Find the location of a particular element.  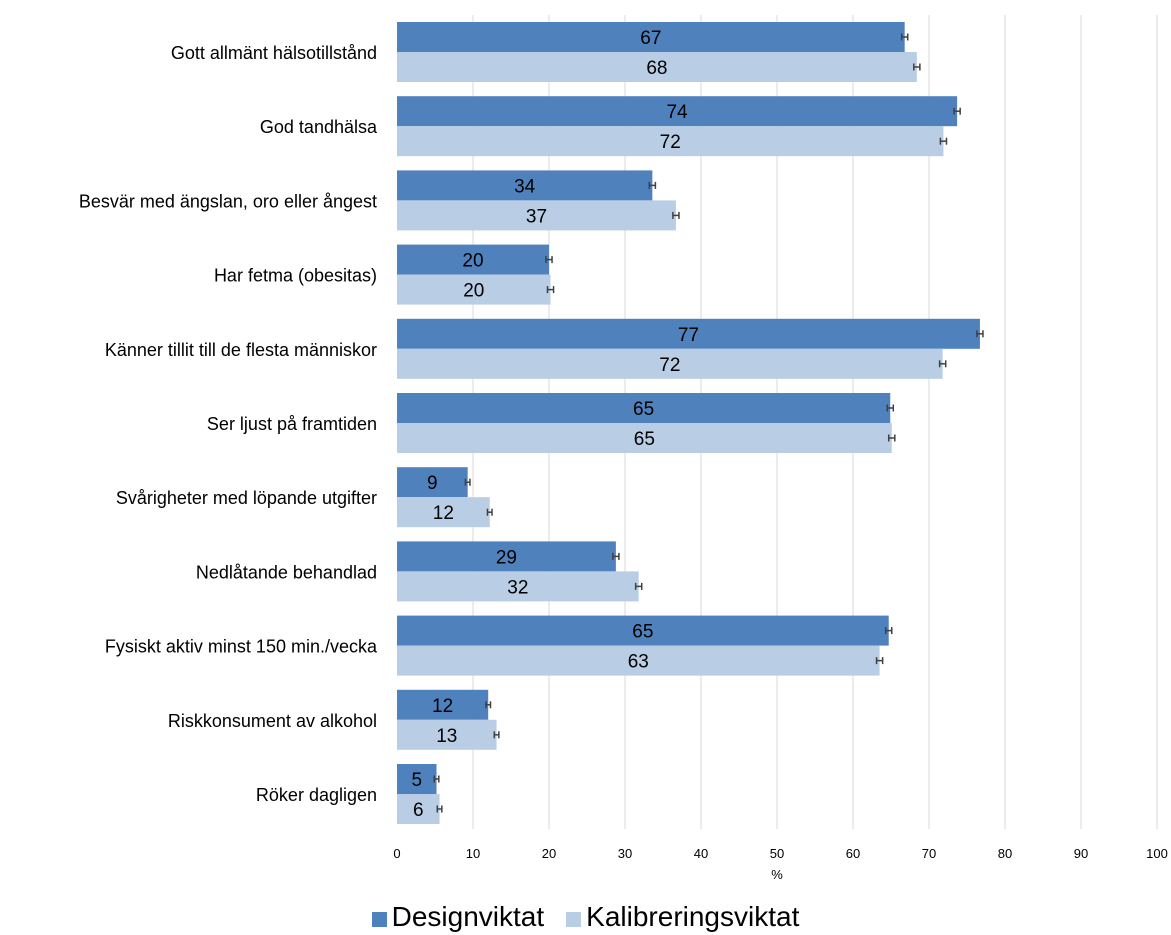

x-tick-label: 20 is located at coordinates (549, 853).